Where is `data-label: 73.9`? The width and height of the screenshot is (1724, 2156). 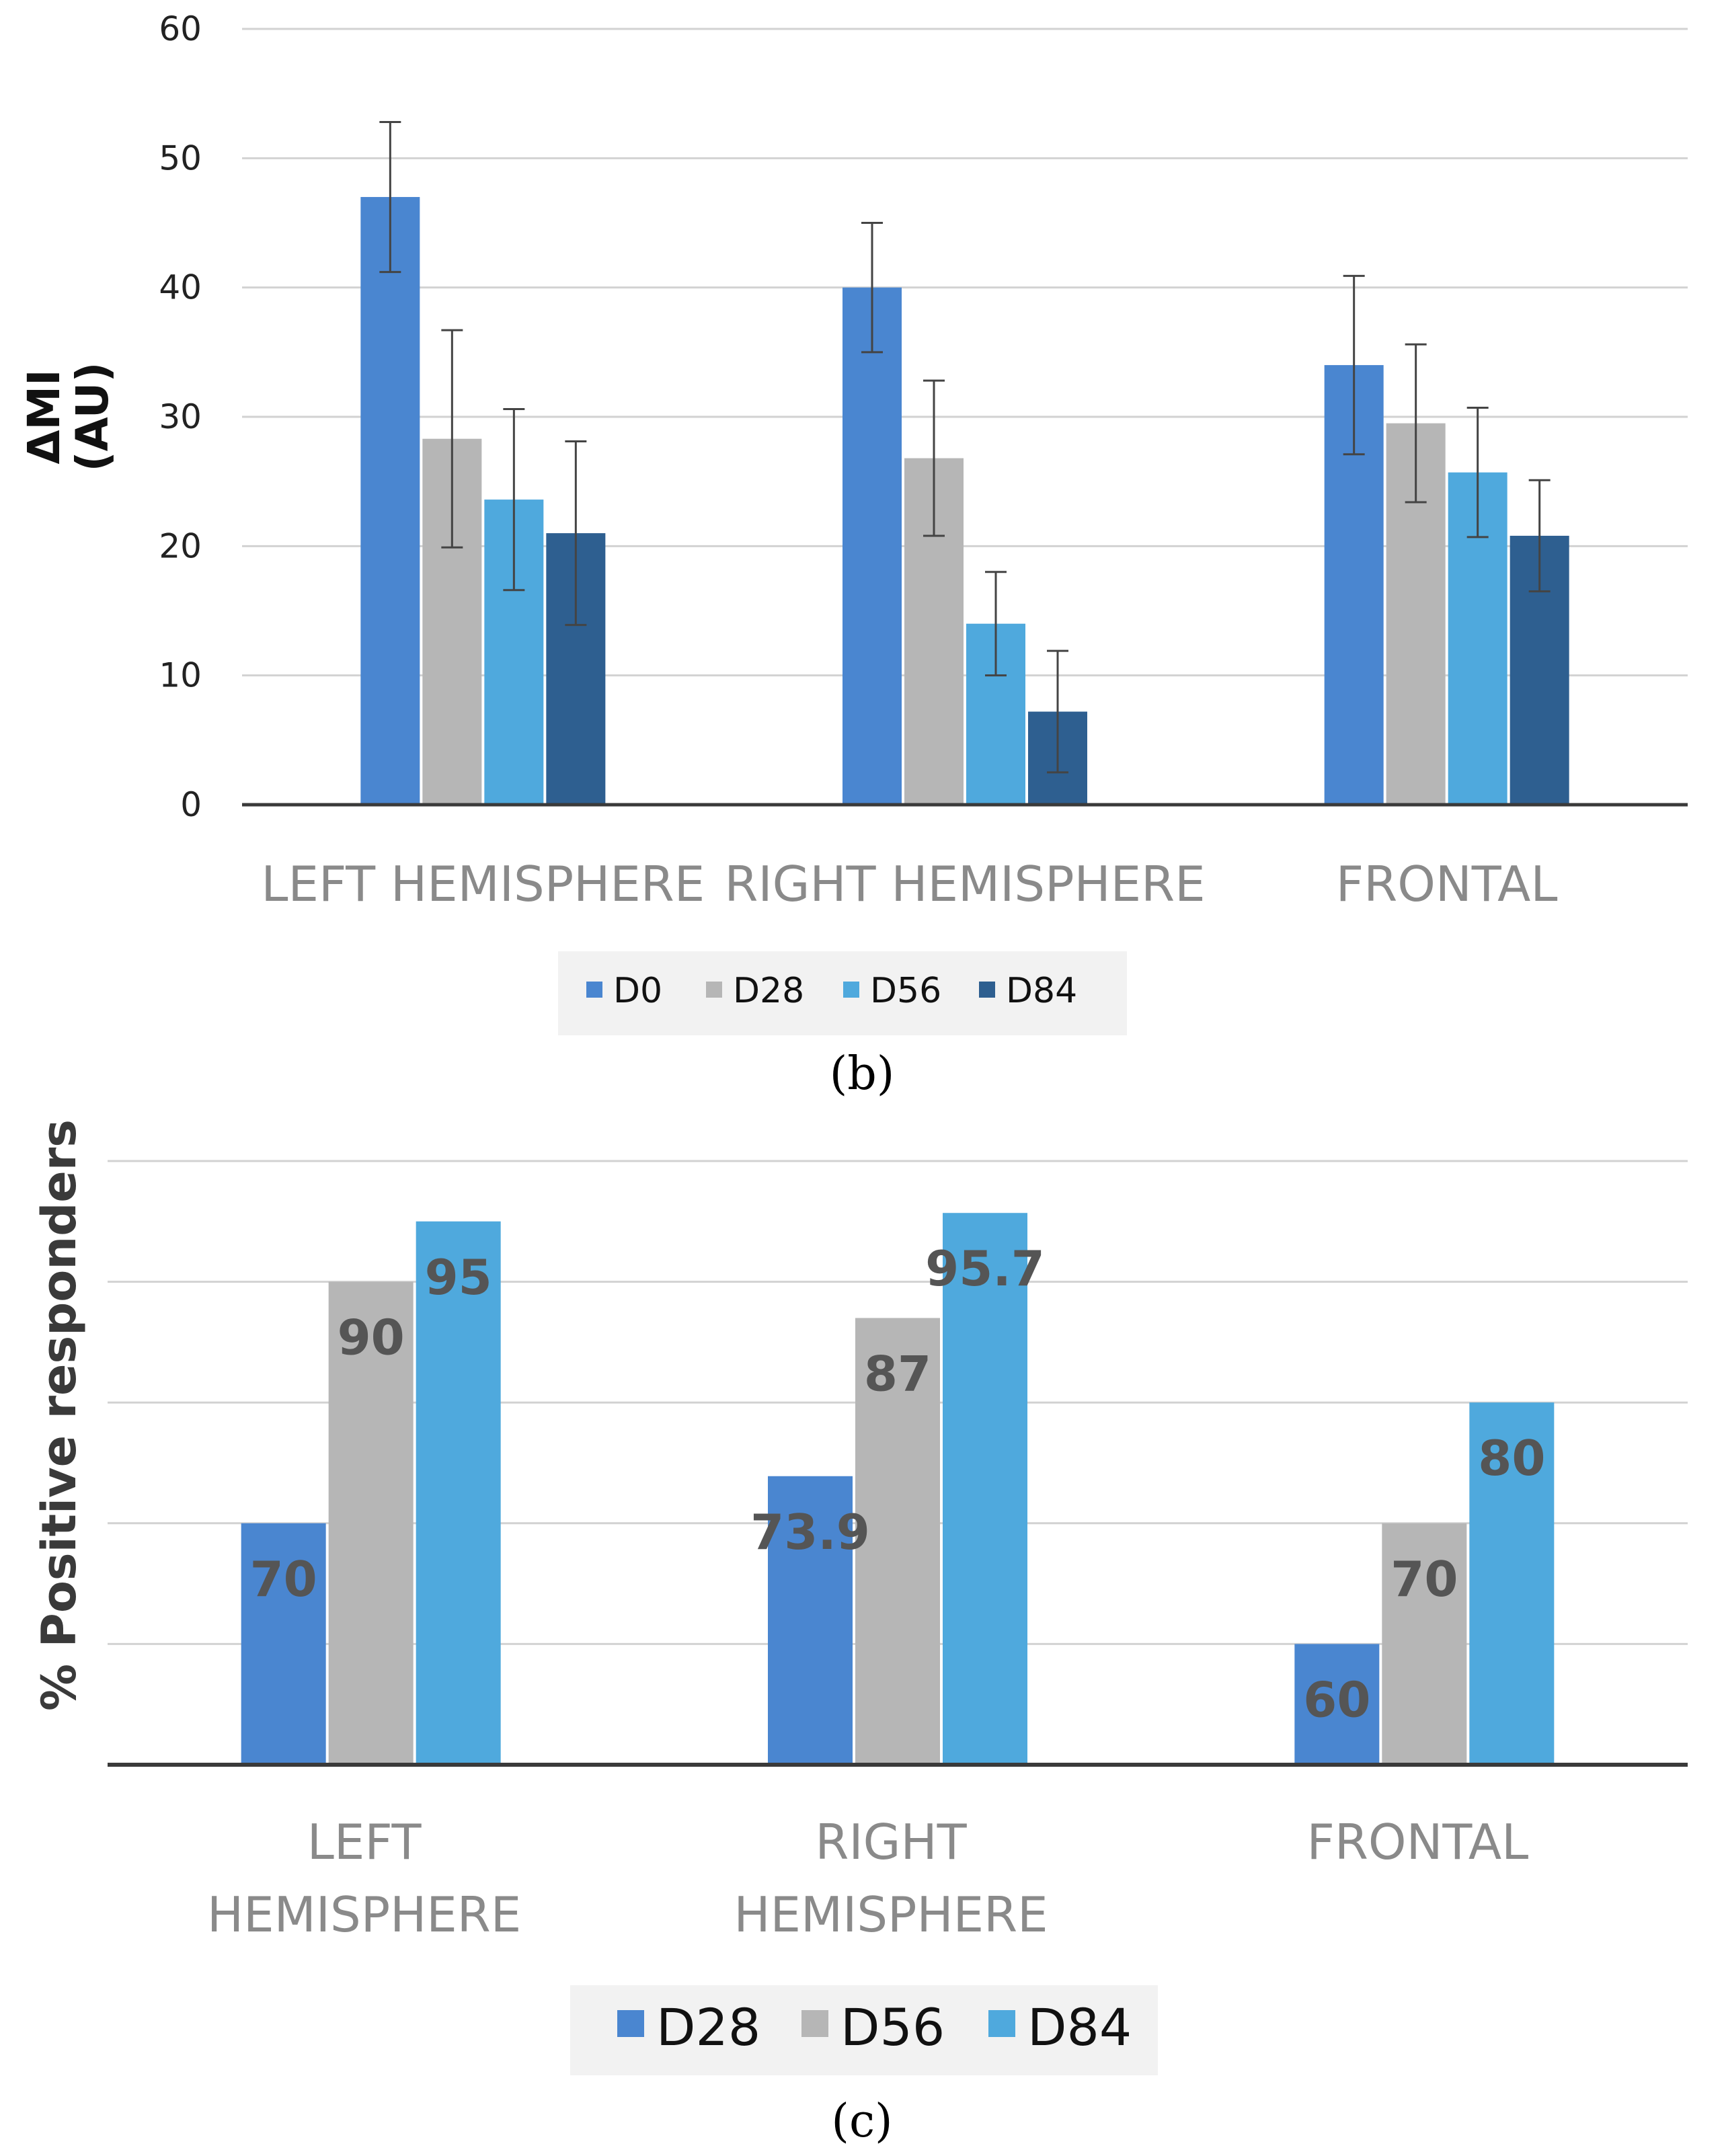 data-label: 73.9 is located at coordinates (810, 1532).